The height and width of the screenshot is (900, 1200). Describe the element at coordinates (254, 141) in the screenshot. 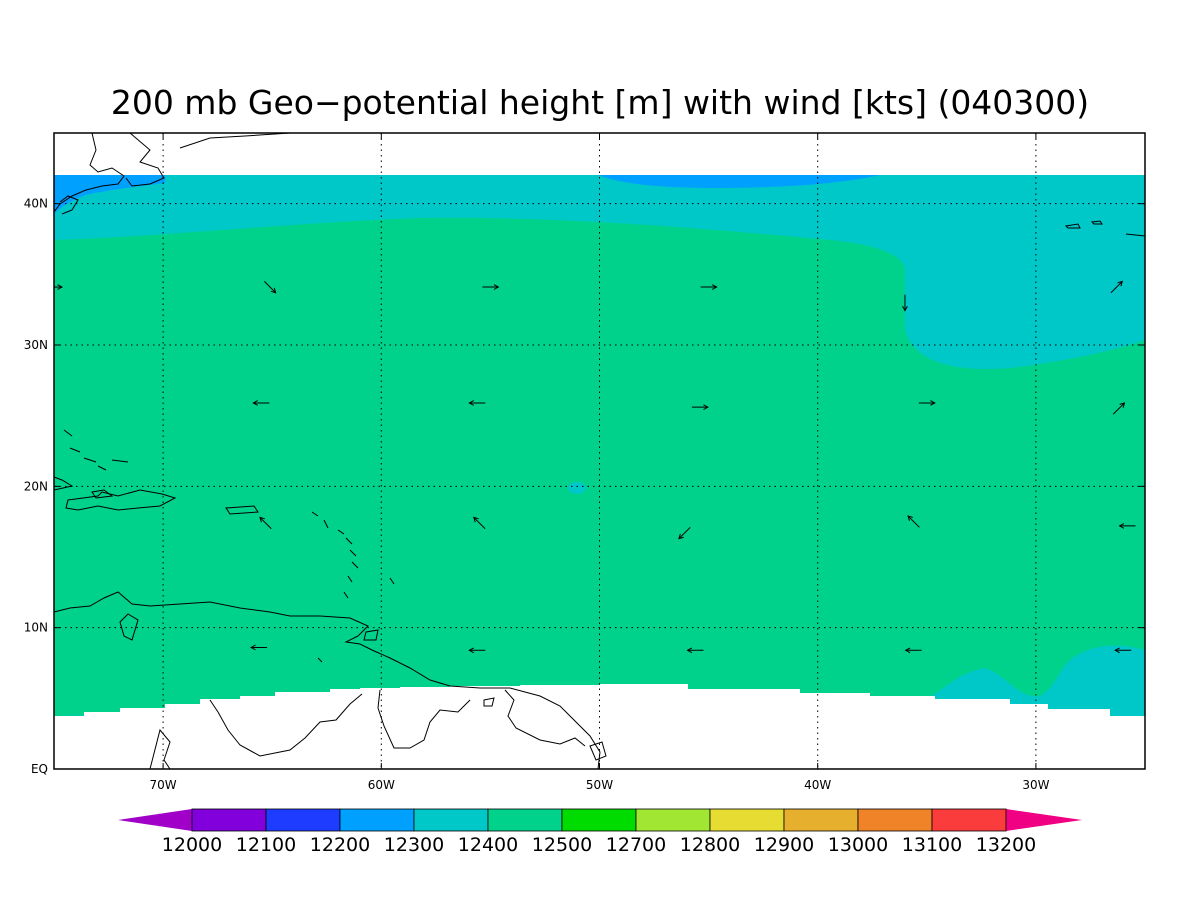

I see `coastline-newfoundland` at that location.